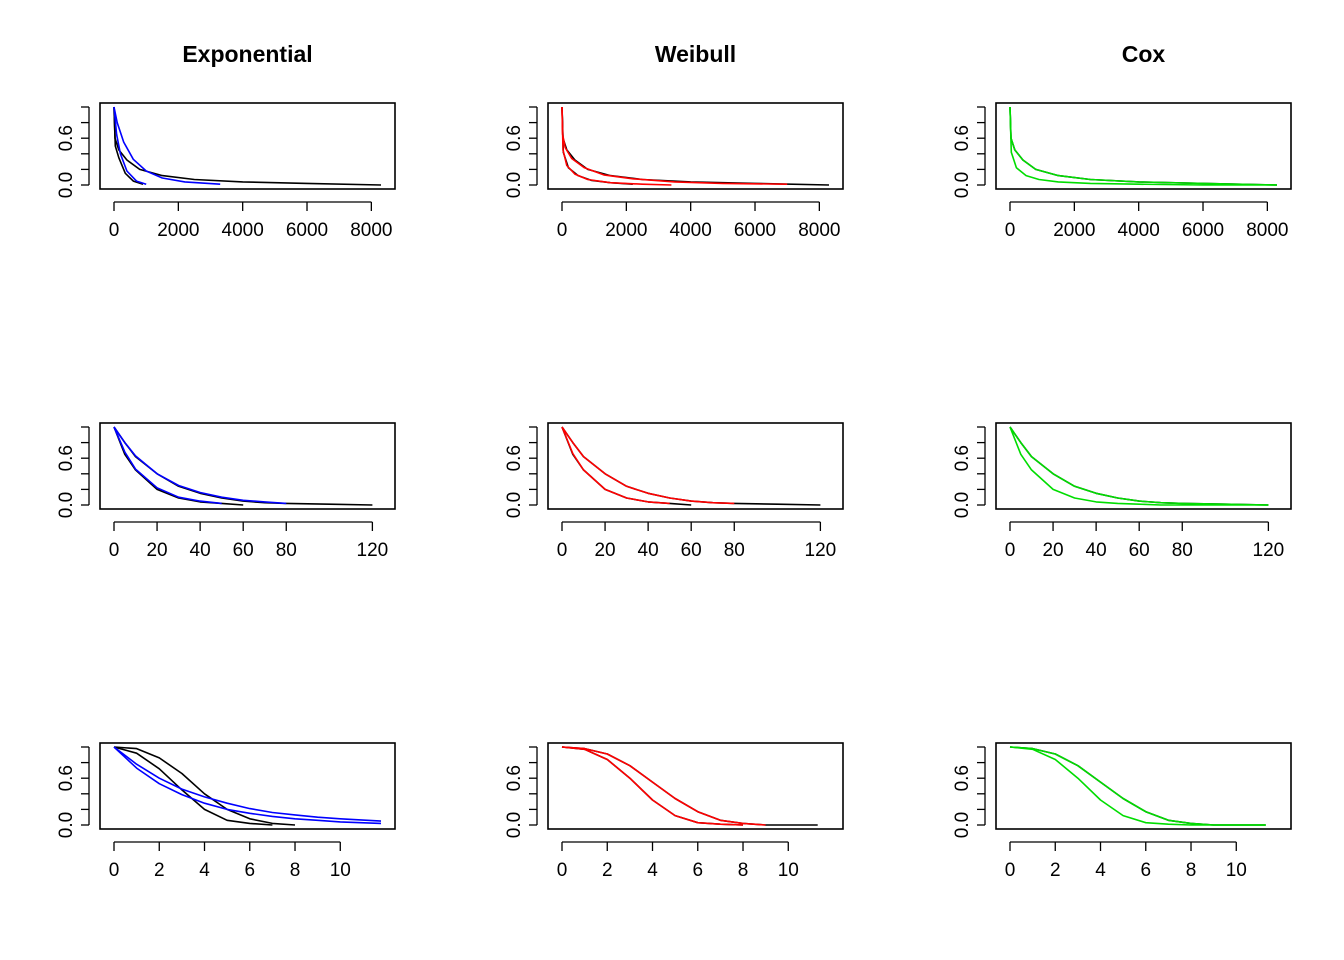 This screenshot has height=960, width=1344. I want to click on panel-r2-c3: 0 20 40 60 80 120 0.0 0.6, so click(1122, 491).